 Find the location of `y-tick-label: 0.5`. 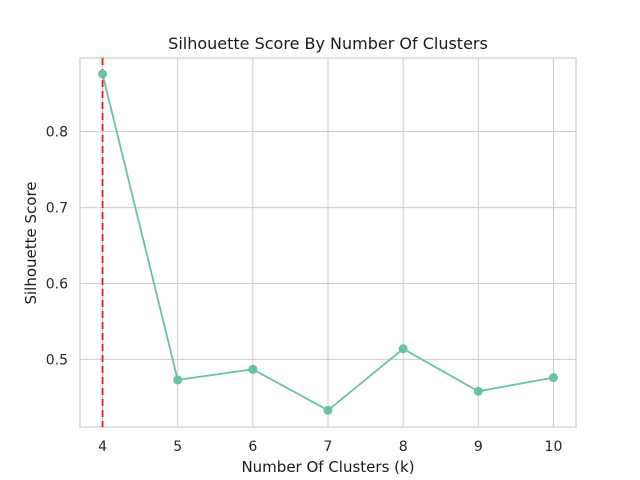

y-tick-label: 0.5 is located at coordinates (57, 360).